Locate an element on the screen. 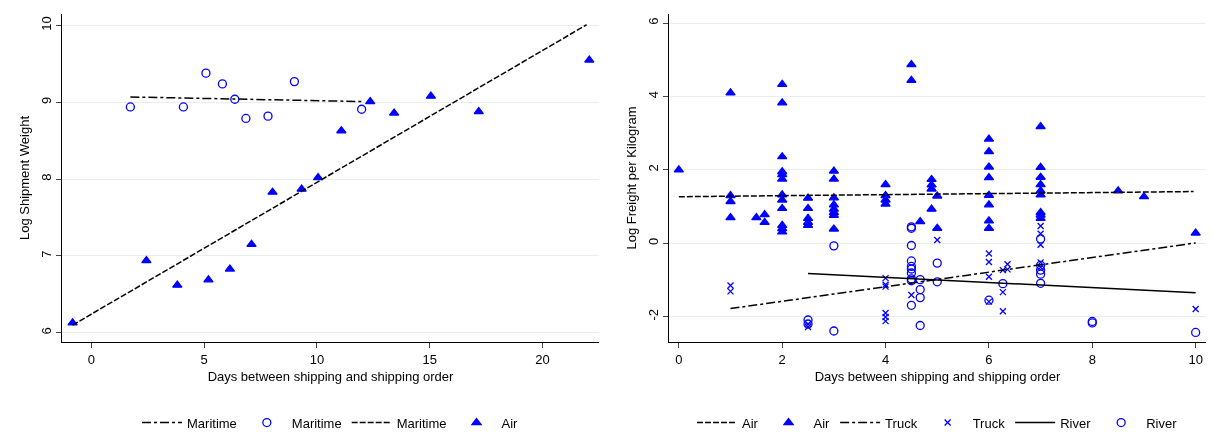 The image size is (1214, 446). y-tick-label: 0 is located at coordinates (653, 241).